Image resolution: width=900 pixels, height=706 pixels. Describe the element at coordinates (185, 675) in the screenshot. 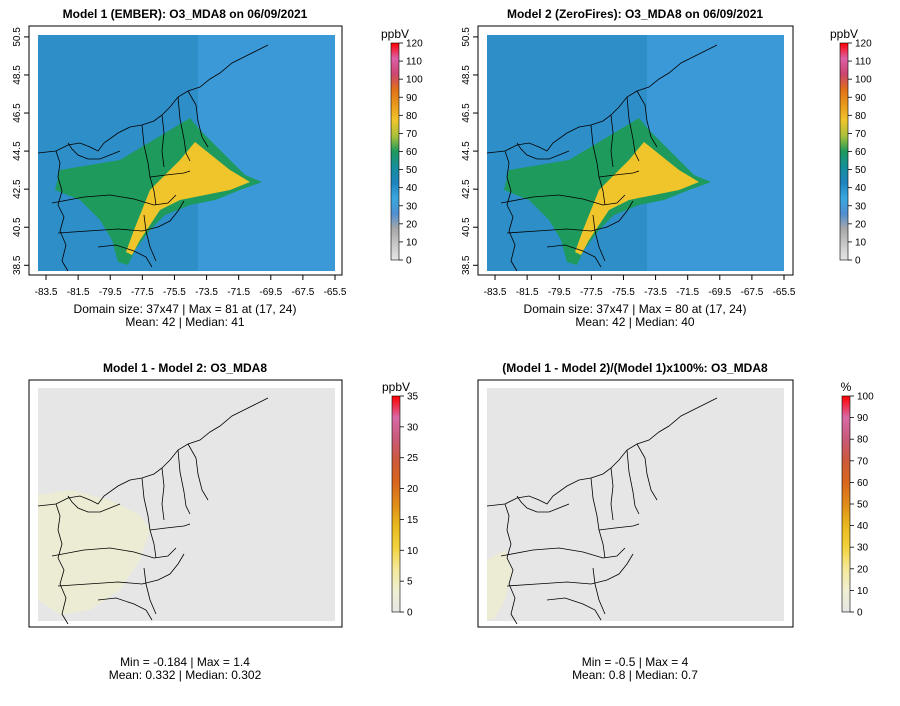

I see `caption-line-2: Mean: 0.332 | Median: 0.302` at that location.